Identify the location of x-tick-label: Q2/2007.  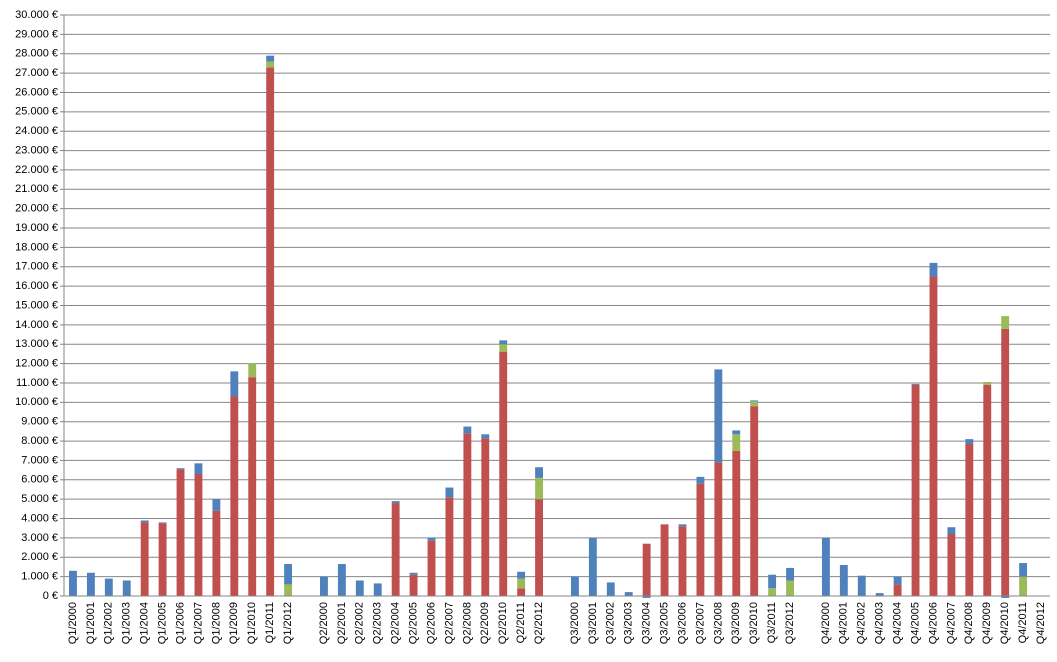
(449, 623).